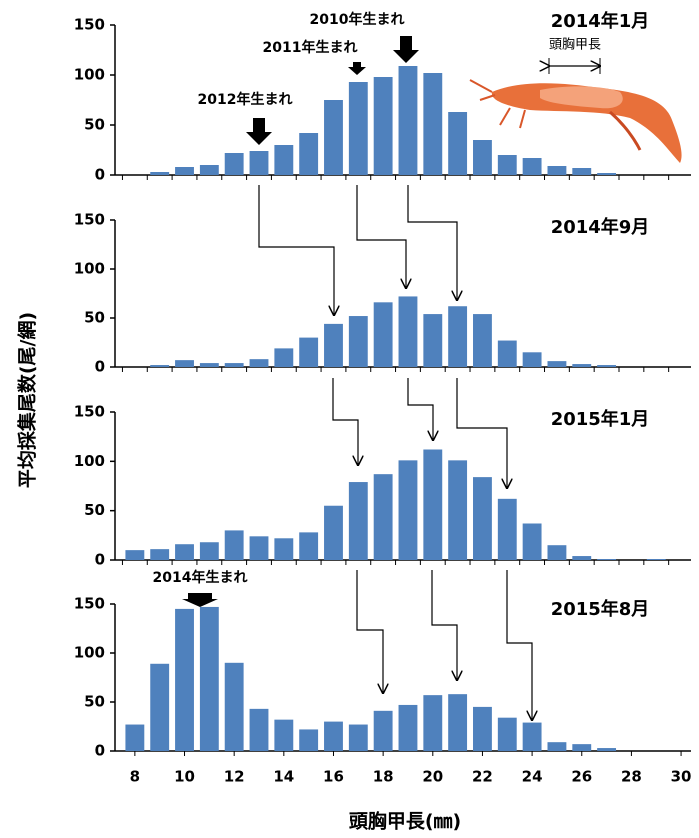 Image resolution: width=699 pixels, height=838 pixels. What do you see at coordinates (581, 777) in the screenshot?
I see `x-tick-label: 26` at bounding box center [581, 777].